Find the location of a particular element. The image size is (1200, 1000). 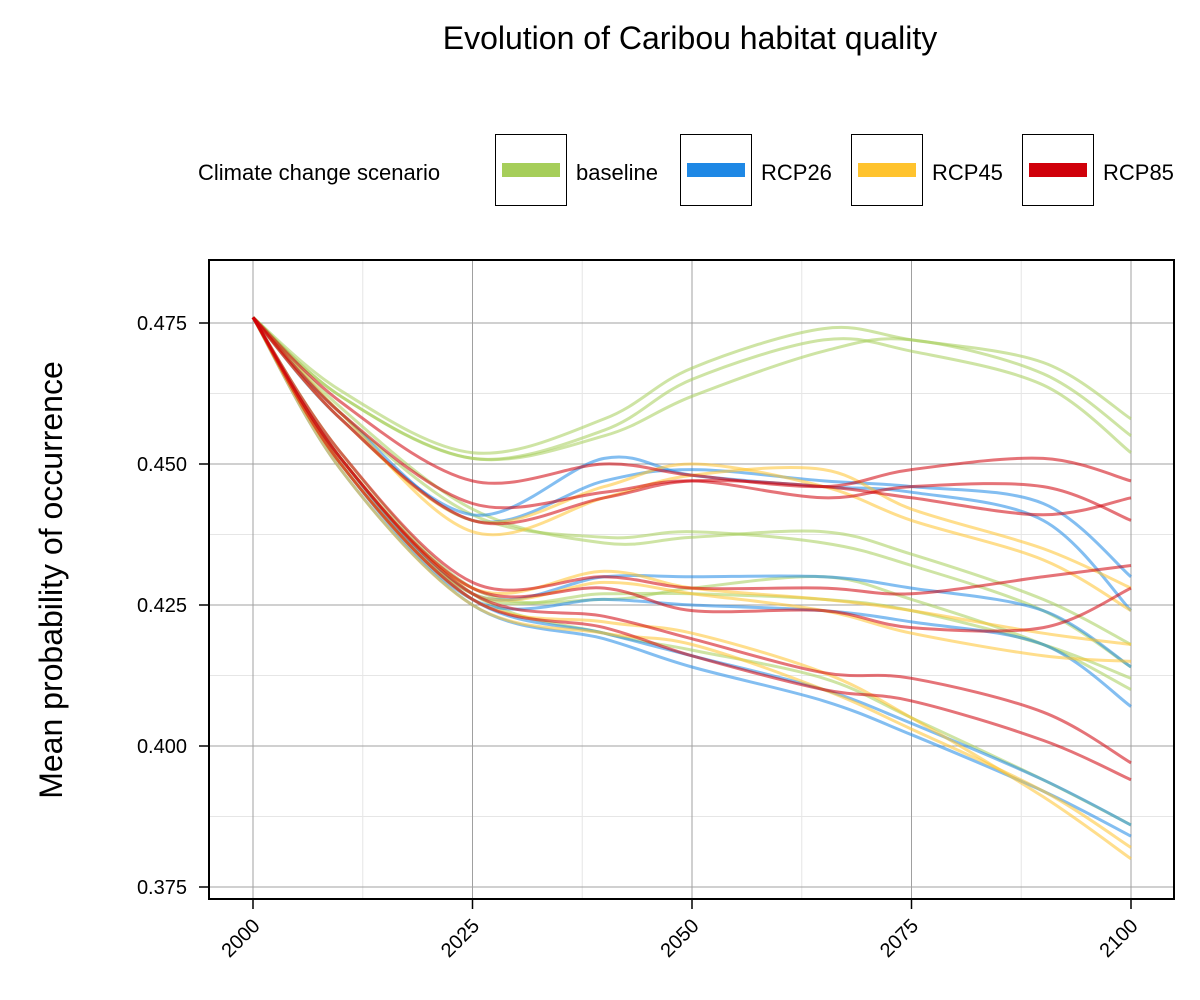

x-tick-label: 2050 is located at coordinates (680, 938).